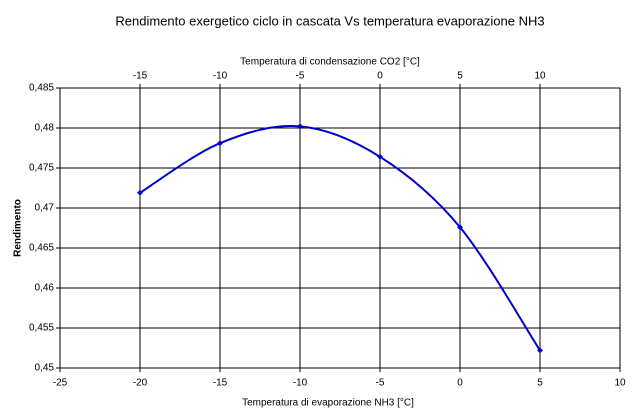 Image resolution: width=641 pixels, height=415 pixels. I want to click on y-tick-label: 0,475, so click(41, 168).